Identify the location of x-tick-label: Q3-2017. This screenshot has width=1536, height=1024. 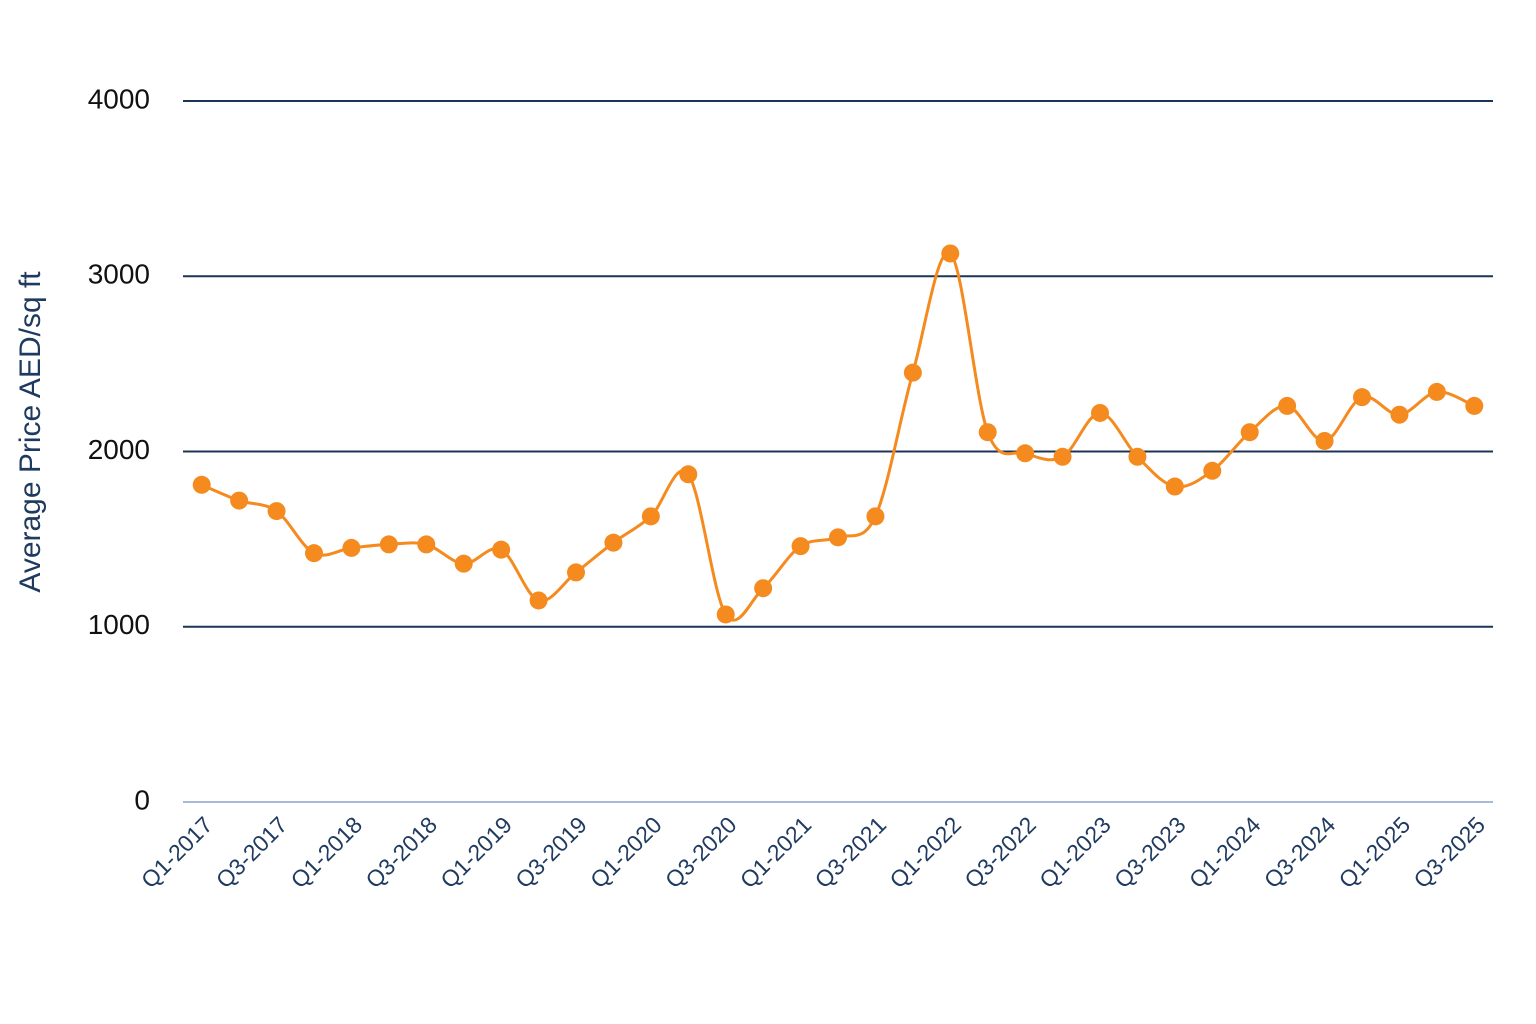
(252, 852).